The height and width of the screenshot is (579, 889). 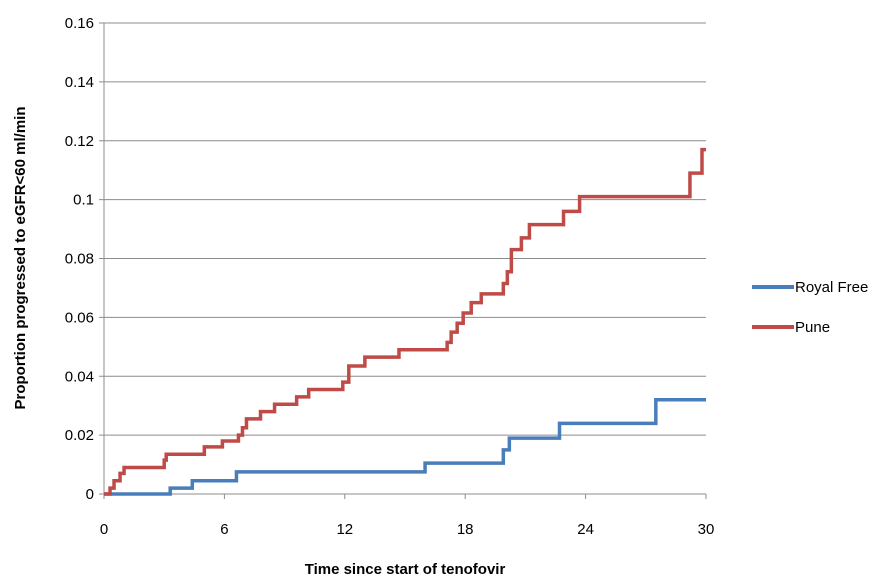 What do you see at coordinates (83, 200) in the screenshot?
I see `y-tick-label: 0.1` at bounding box center [83, 200].